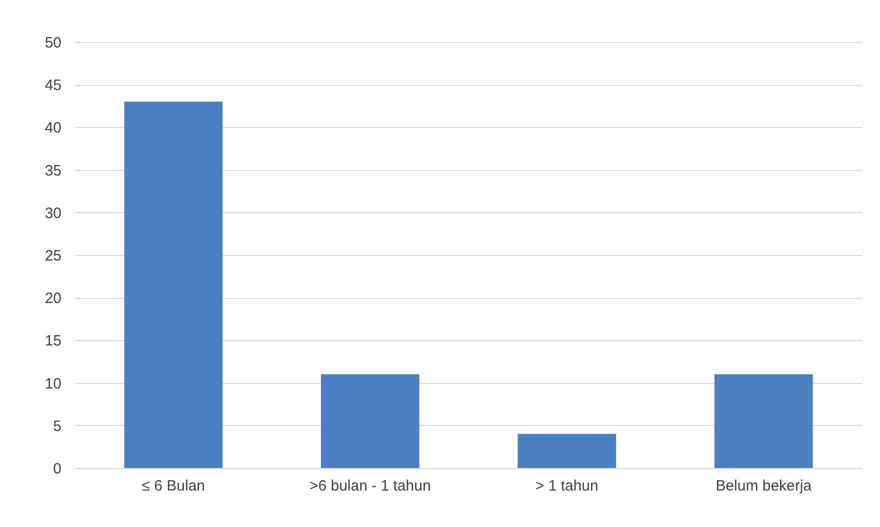 This screenshot has height=527, width=880. What do you see at coordinates (53, 341) in the screenshot?
I see `y-tick-label: 15` at bounding box center [53, 341].